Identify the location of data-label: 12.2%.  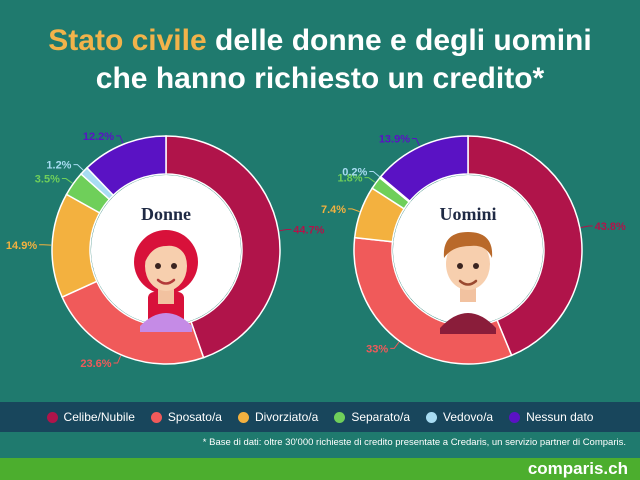
(98, 137).